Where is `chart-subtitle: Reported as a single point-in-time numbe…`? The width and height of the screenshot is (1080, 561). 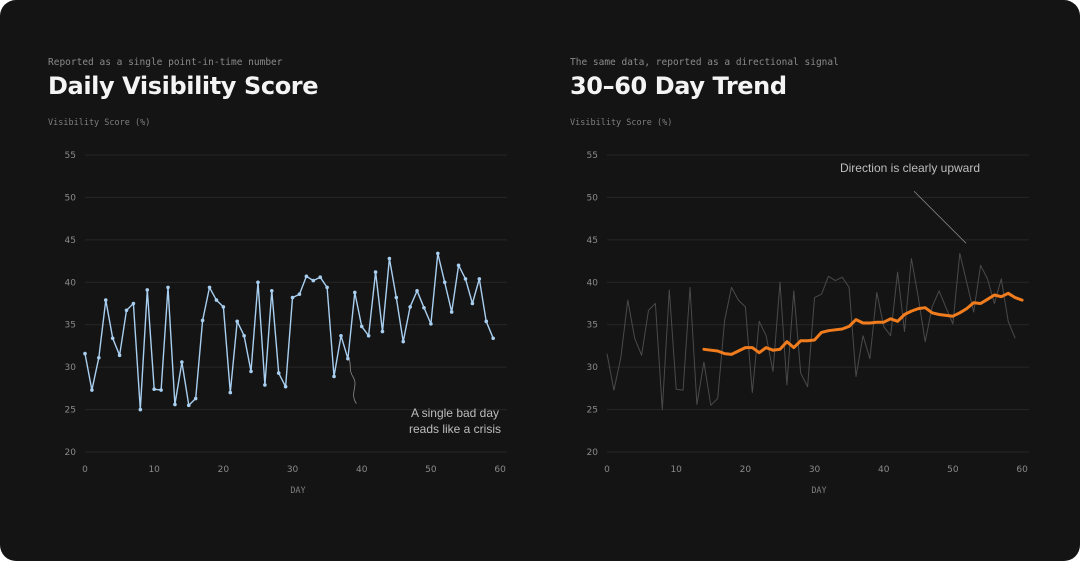 chart-subtitle: Reported as a single point-in-time numbe… is located at coordinates (165, 62).